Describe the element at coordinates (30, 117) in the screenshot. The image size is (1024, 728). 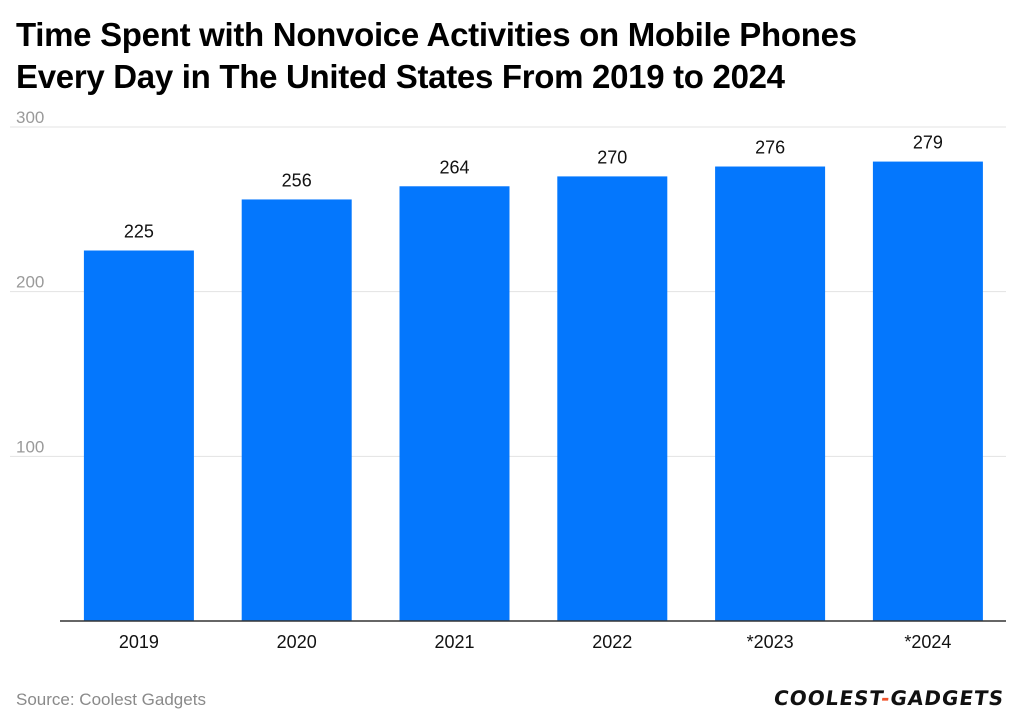
I see `y-tick-label: 300` at that location.